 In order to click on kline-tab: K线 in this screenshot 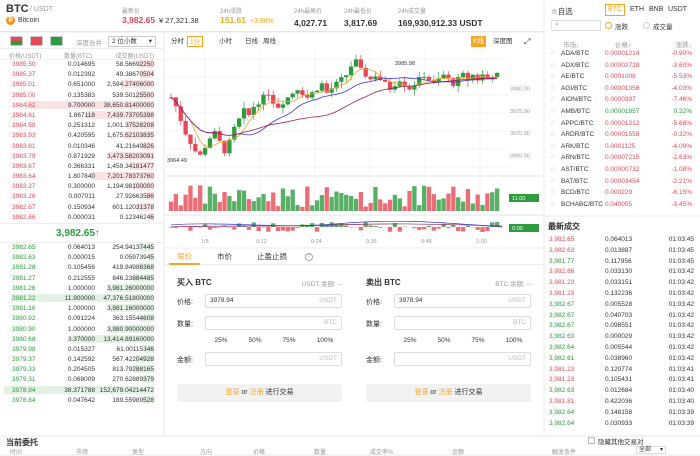, I will do `click(478, 41)`.